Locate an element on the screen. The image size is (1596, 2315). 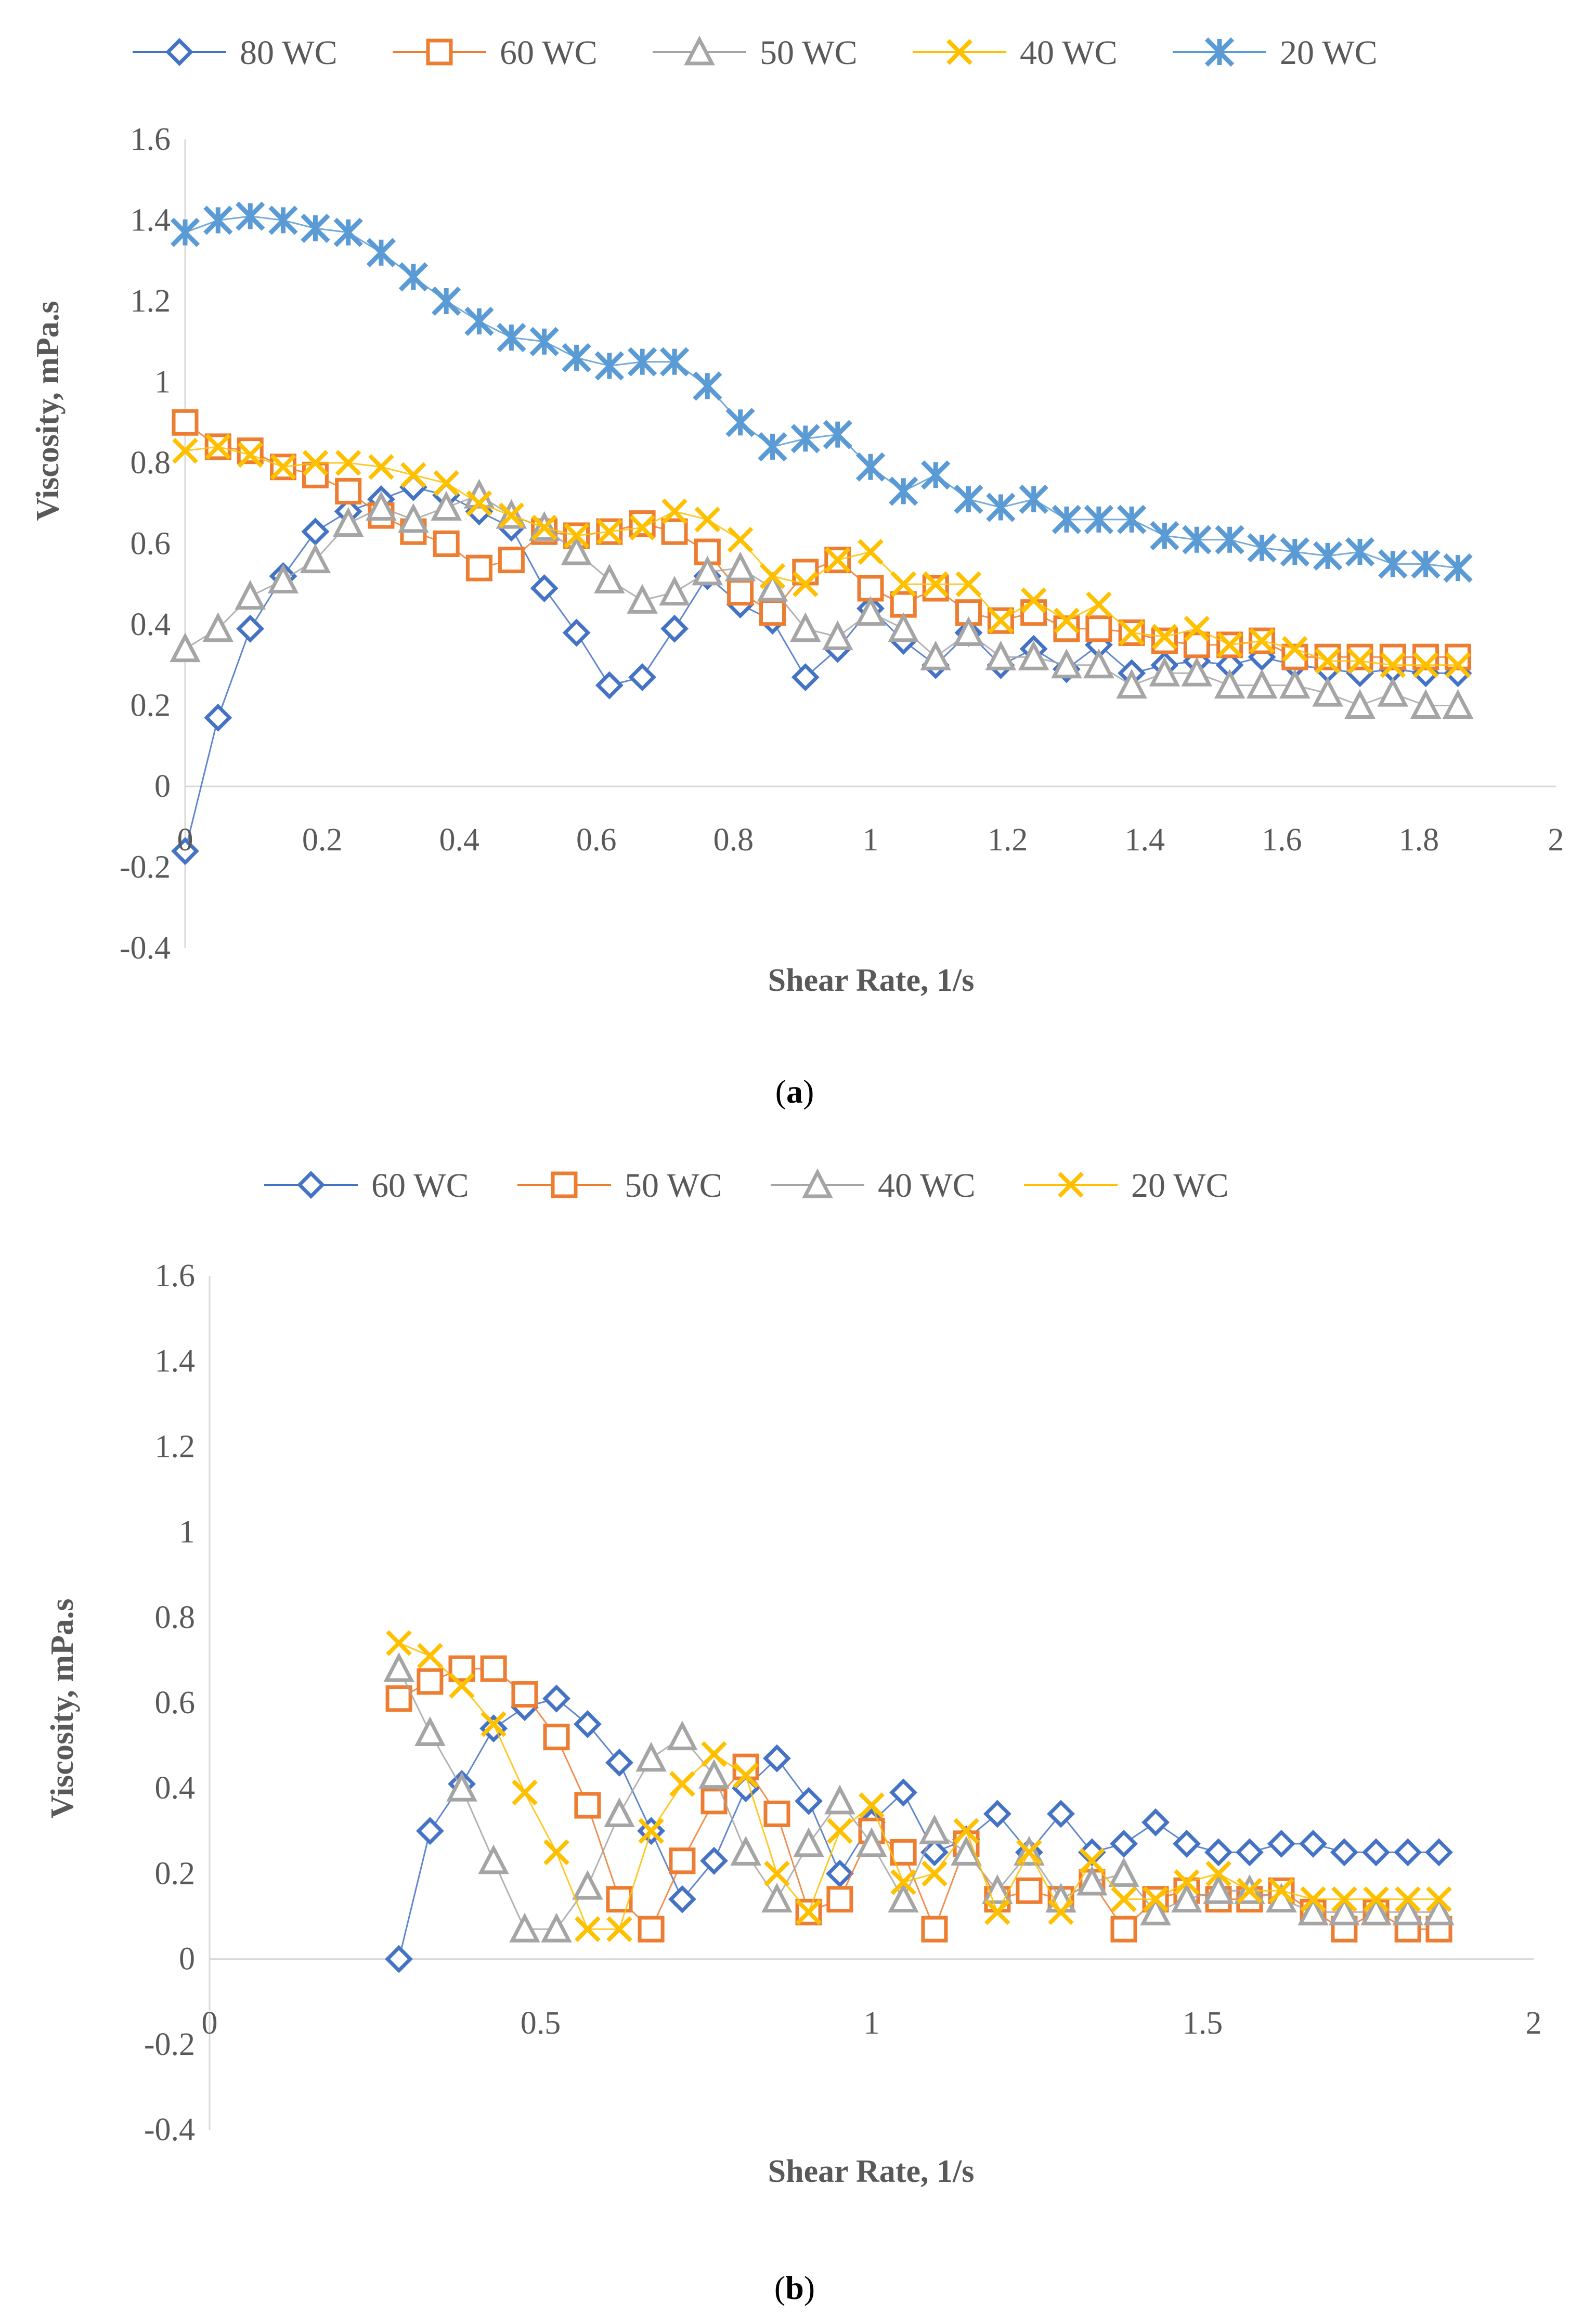
x-tick-label: 0.2 is located at coordinates (322, 840).